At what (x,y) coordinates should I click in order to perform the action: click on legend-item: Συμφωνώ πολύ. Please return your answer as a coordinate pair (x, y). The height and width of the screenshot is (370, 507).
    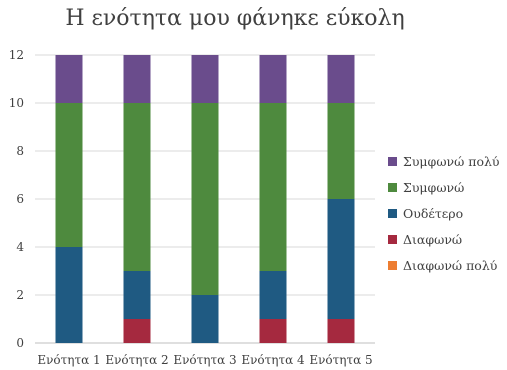
    Looking at the image, I should click on (444, 161).